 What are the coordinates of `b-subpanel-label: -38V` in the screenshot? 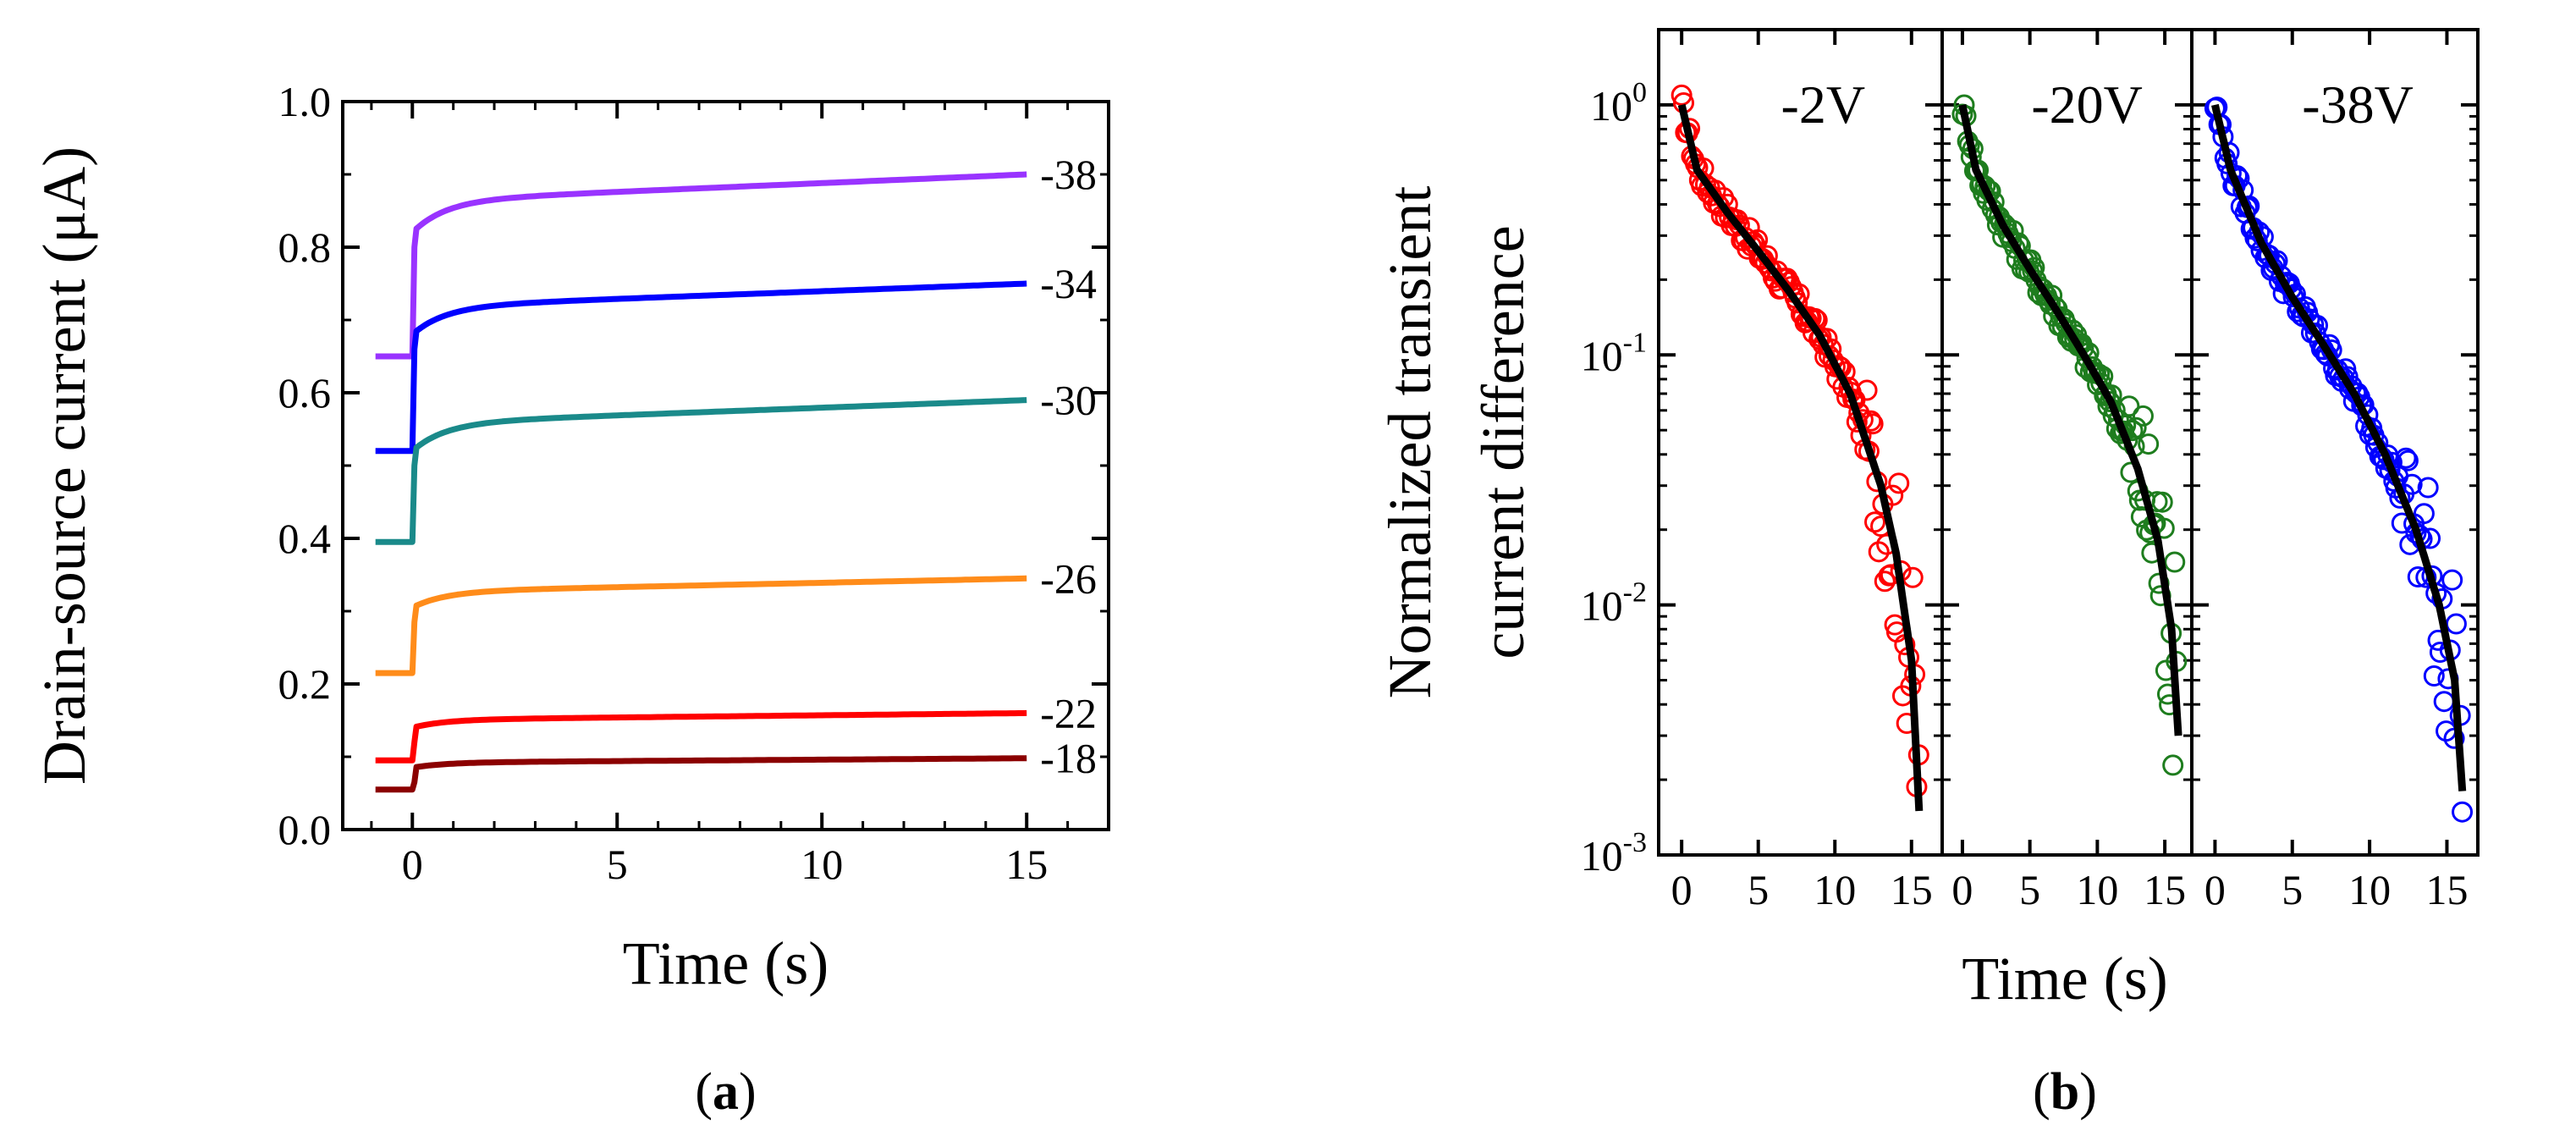 It's located at (2358, 104).